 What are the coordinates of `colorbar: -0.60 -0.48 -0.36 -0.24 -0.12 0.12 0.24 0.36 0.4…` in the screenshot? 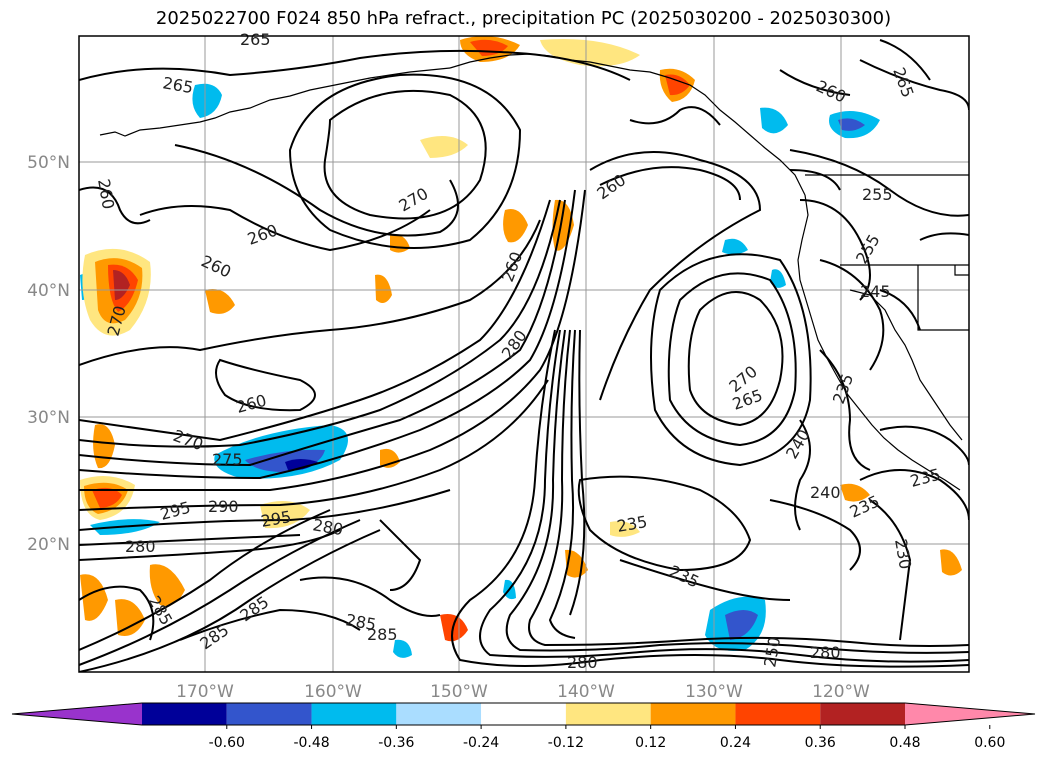 It's located at (523, 726).